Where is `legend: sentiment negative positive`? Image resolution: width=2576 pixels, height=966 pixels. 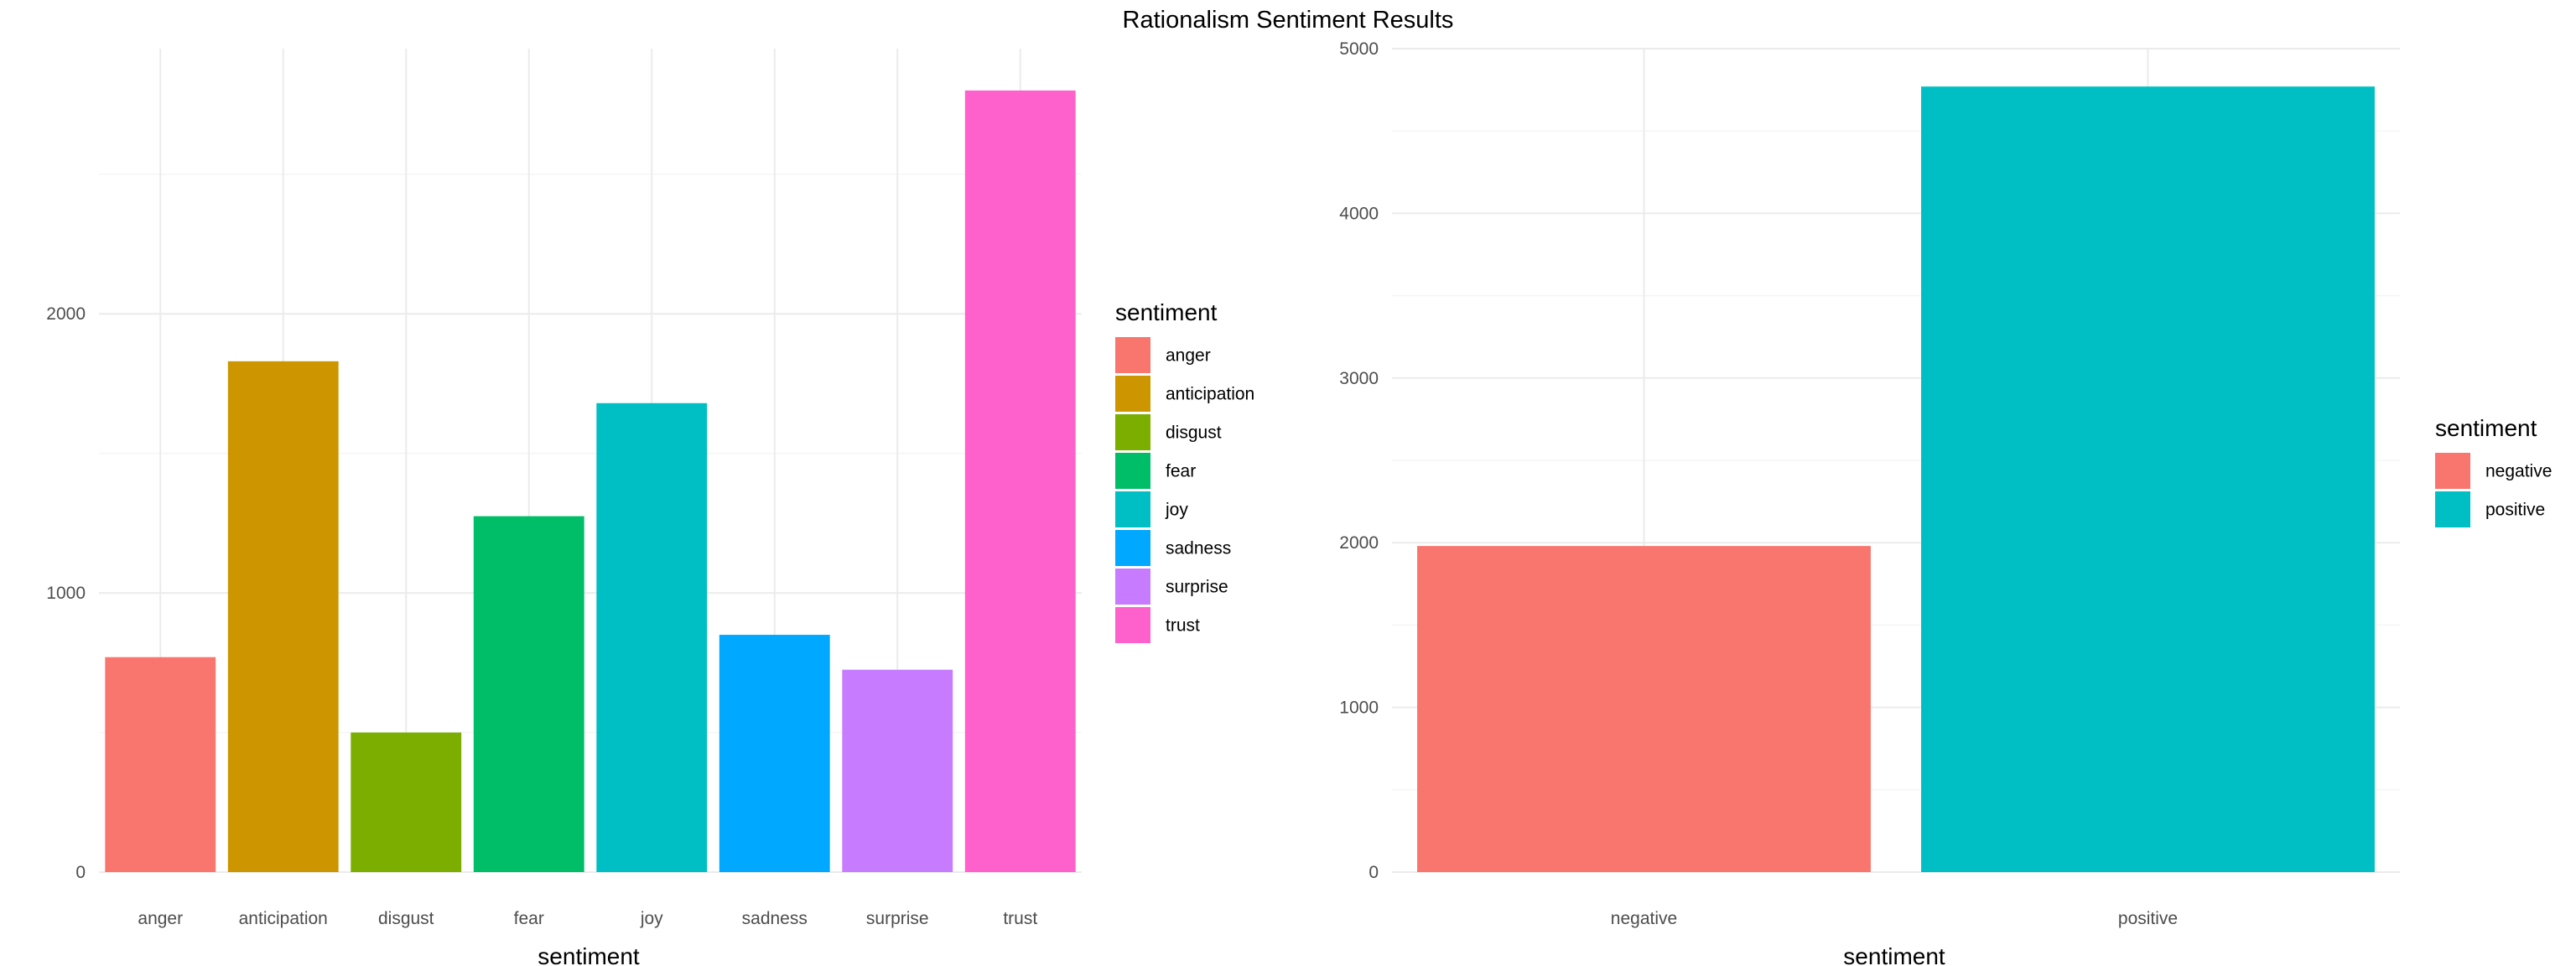
legend: sentiment negative positive is located at coordinates (2493, 471).